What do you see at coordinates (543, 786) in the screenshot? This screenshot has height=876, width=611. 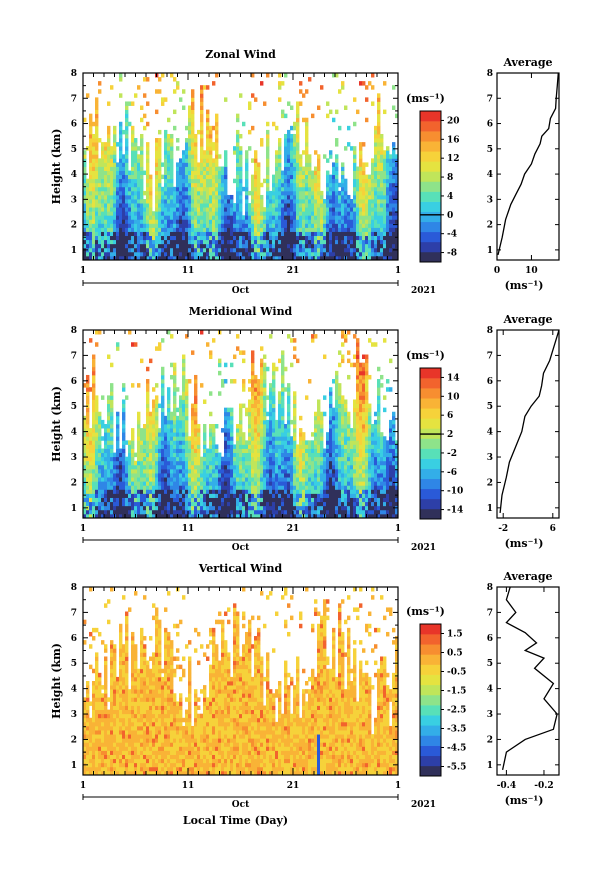 I see `average-x-tick-label: -0.2` at bounding box center [543, 786].